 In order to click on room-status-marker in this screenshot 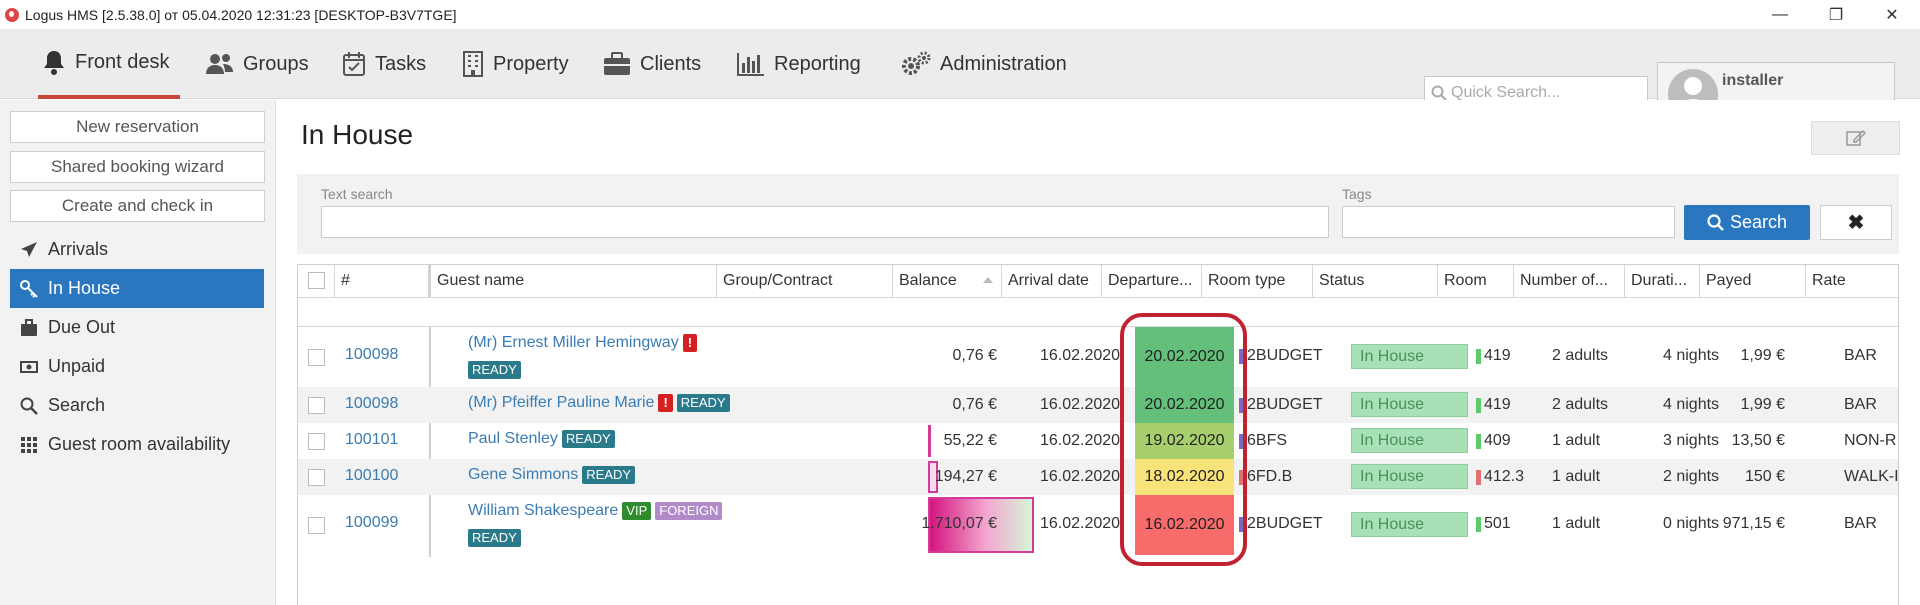, I will do `click(1478, 356)`.